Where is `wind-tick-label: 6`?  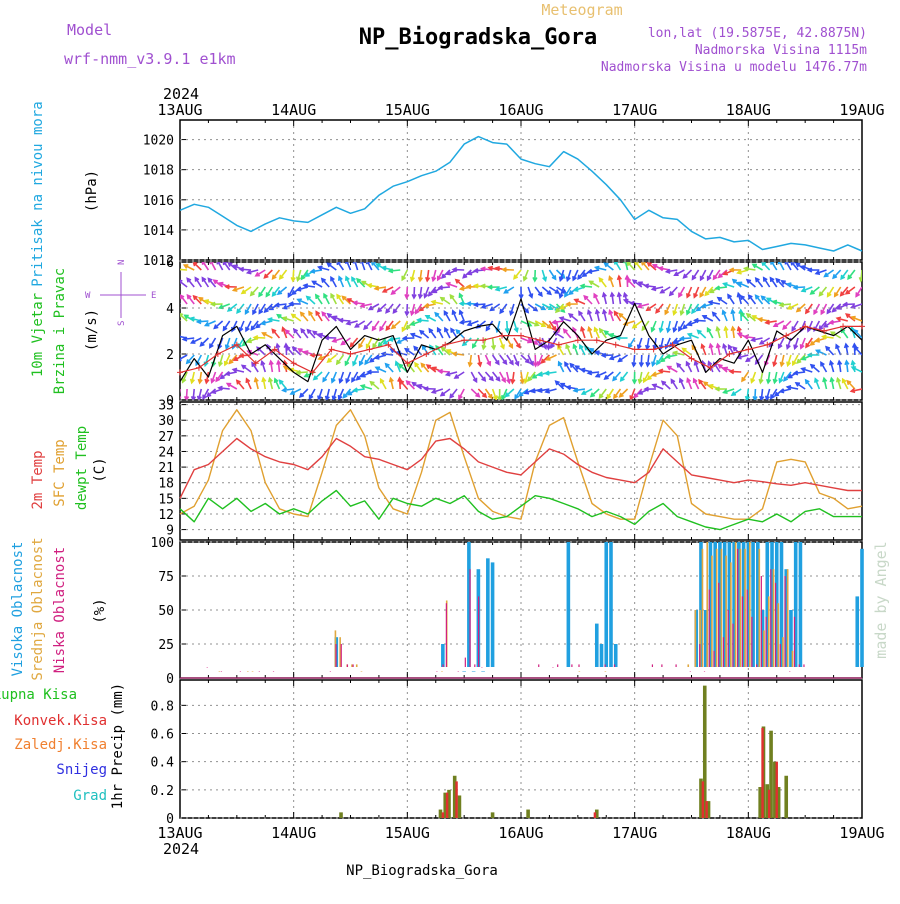
wind-tick-label: 6 is located at coordinates (170, 263).